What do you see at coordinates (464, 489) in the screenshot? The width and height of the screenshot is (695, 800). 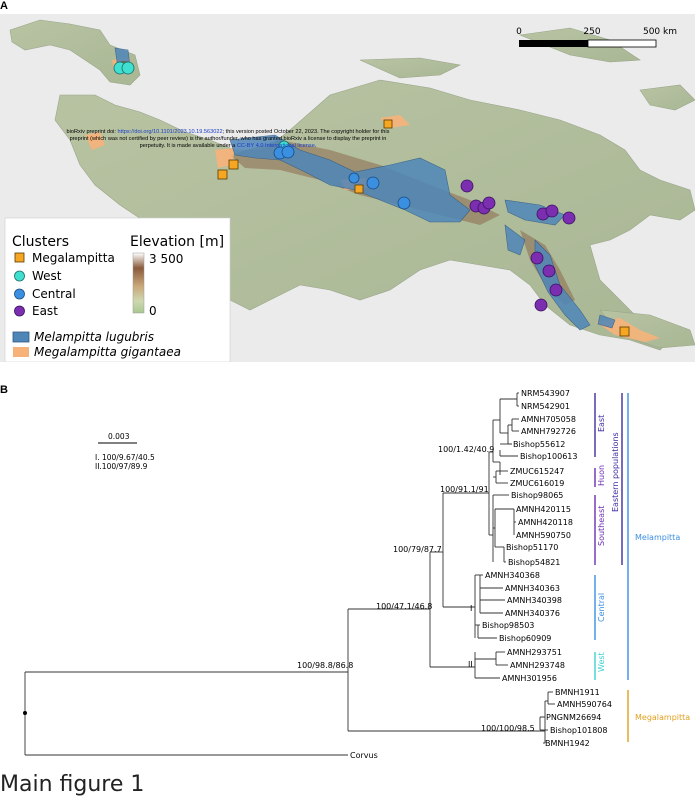 I see `node-support: 100/91.1/91` at bounding box center [464, 489].